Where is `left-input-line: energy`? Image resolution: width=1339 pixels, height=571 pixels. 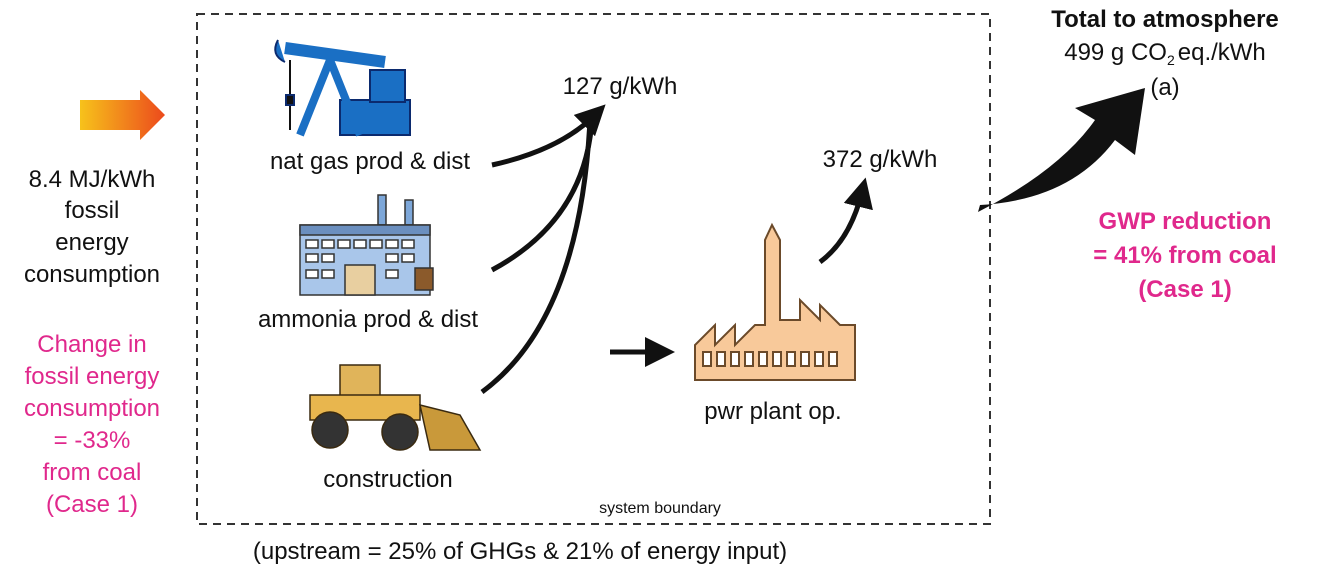
left-input-line: energy is located at coordinates (91, 242).